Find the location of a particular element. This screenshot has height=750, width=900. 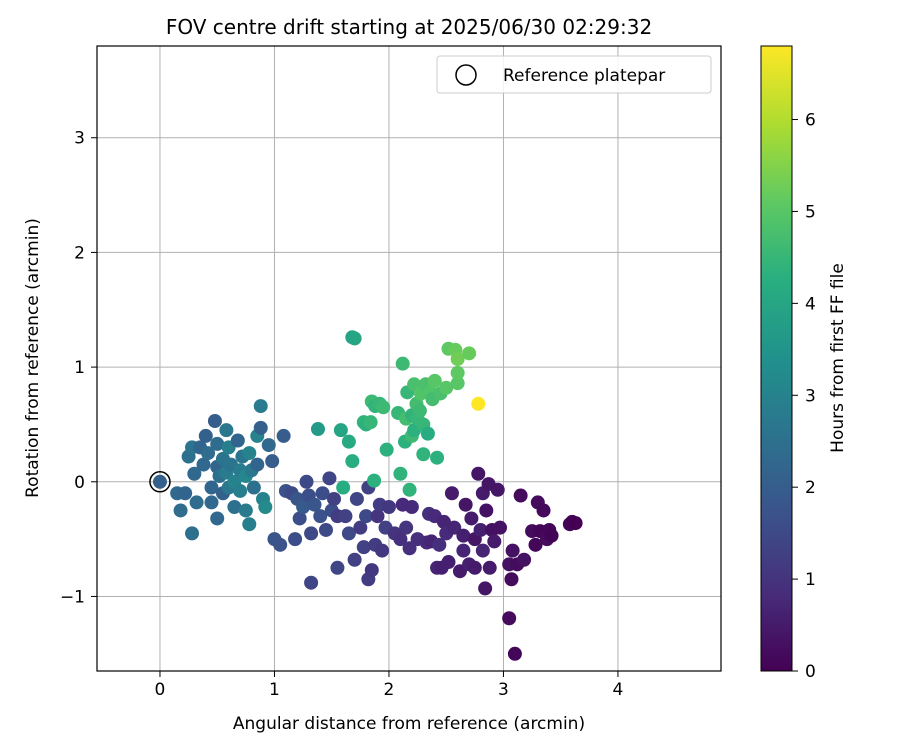

colorbar-tick-label: 1 is located at coordinates (810, 580).